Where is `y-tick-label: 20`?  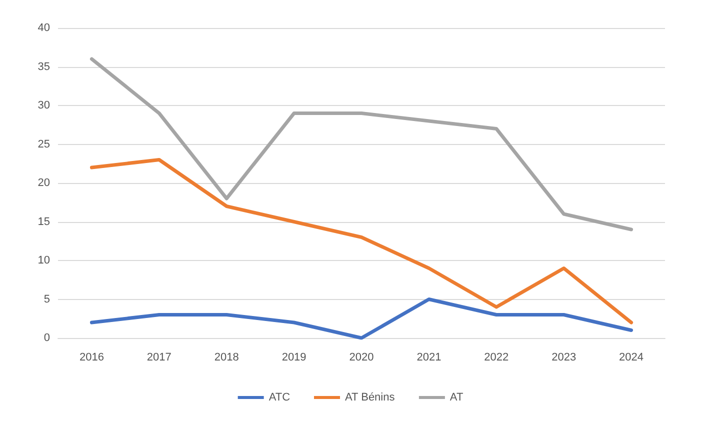 y-tick-label: 20 is located at coordinates (44, 183).